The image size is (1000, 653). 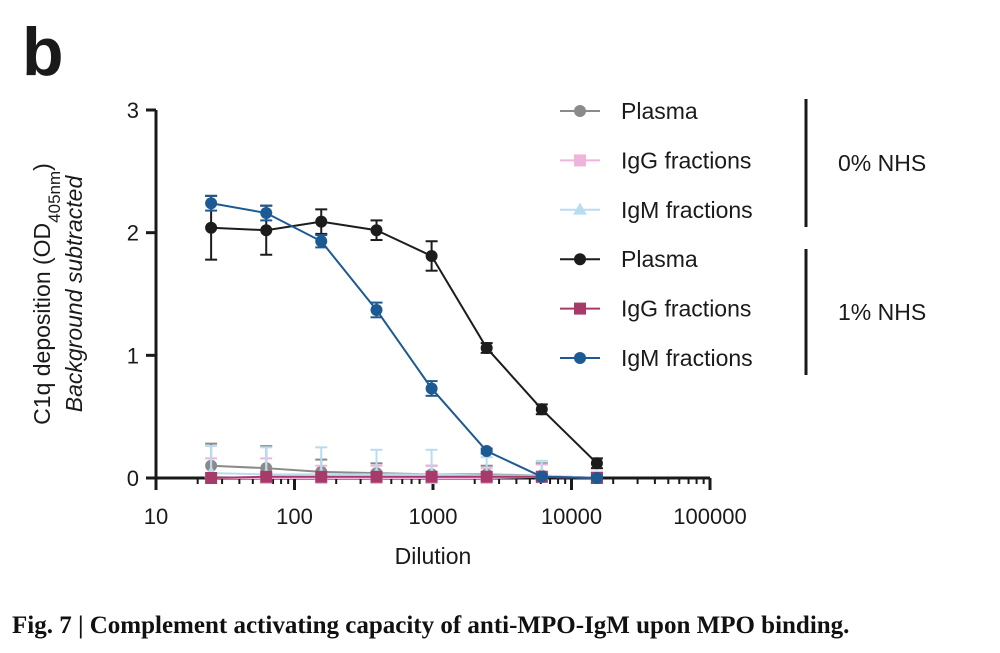 What do you see at coordinates (687, 358) in the screenshot?
I see `legend-label-5: IgM fractions` at bounding box center [687, 358].